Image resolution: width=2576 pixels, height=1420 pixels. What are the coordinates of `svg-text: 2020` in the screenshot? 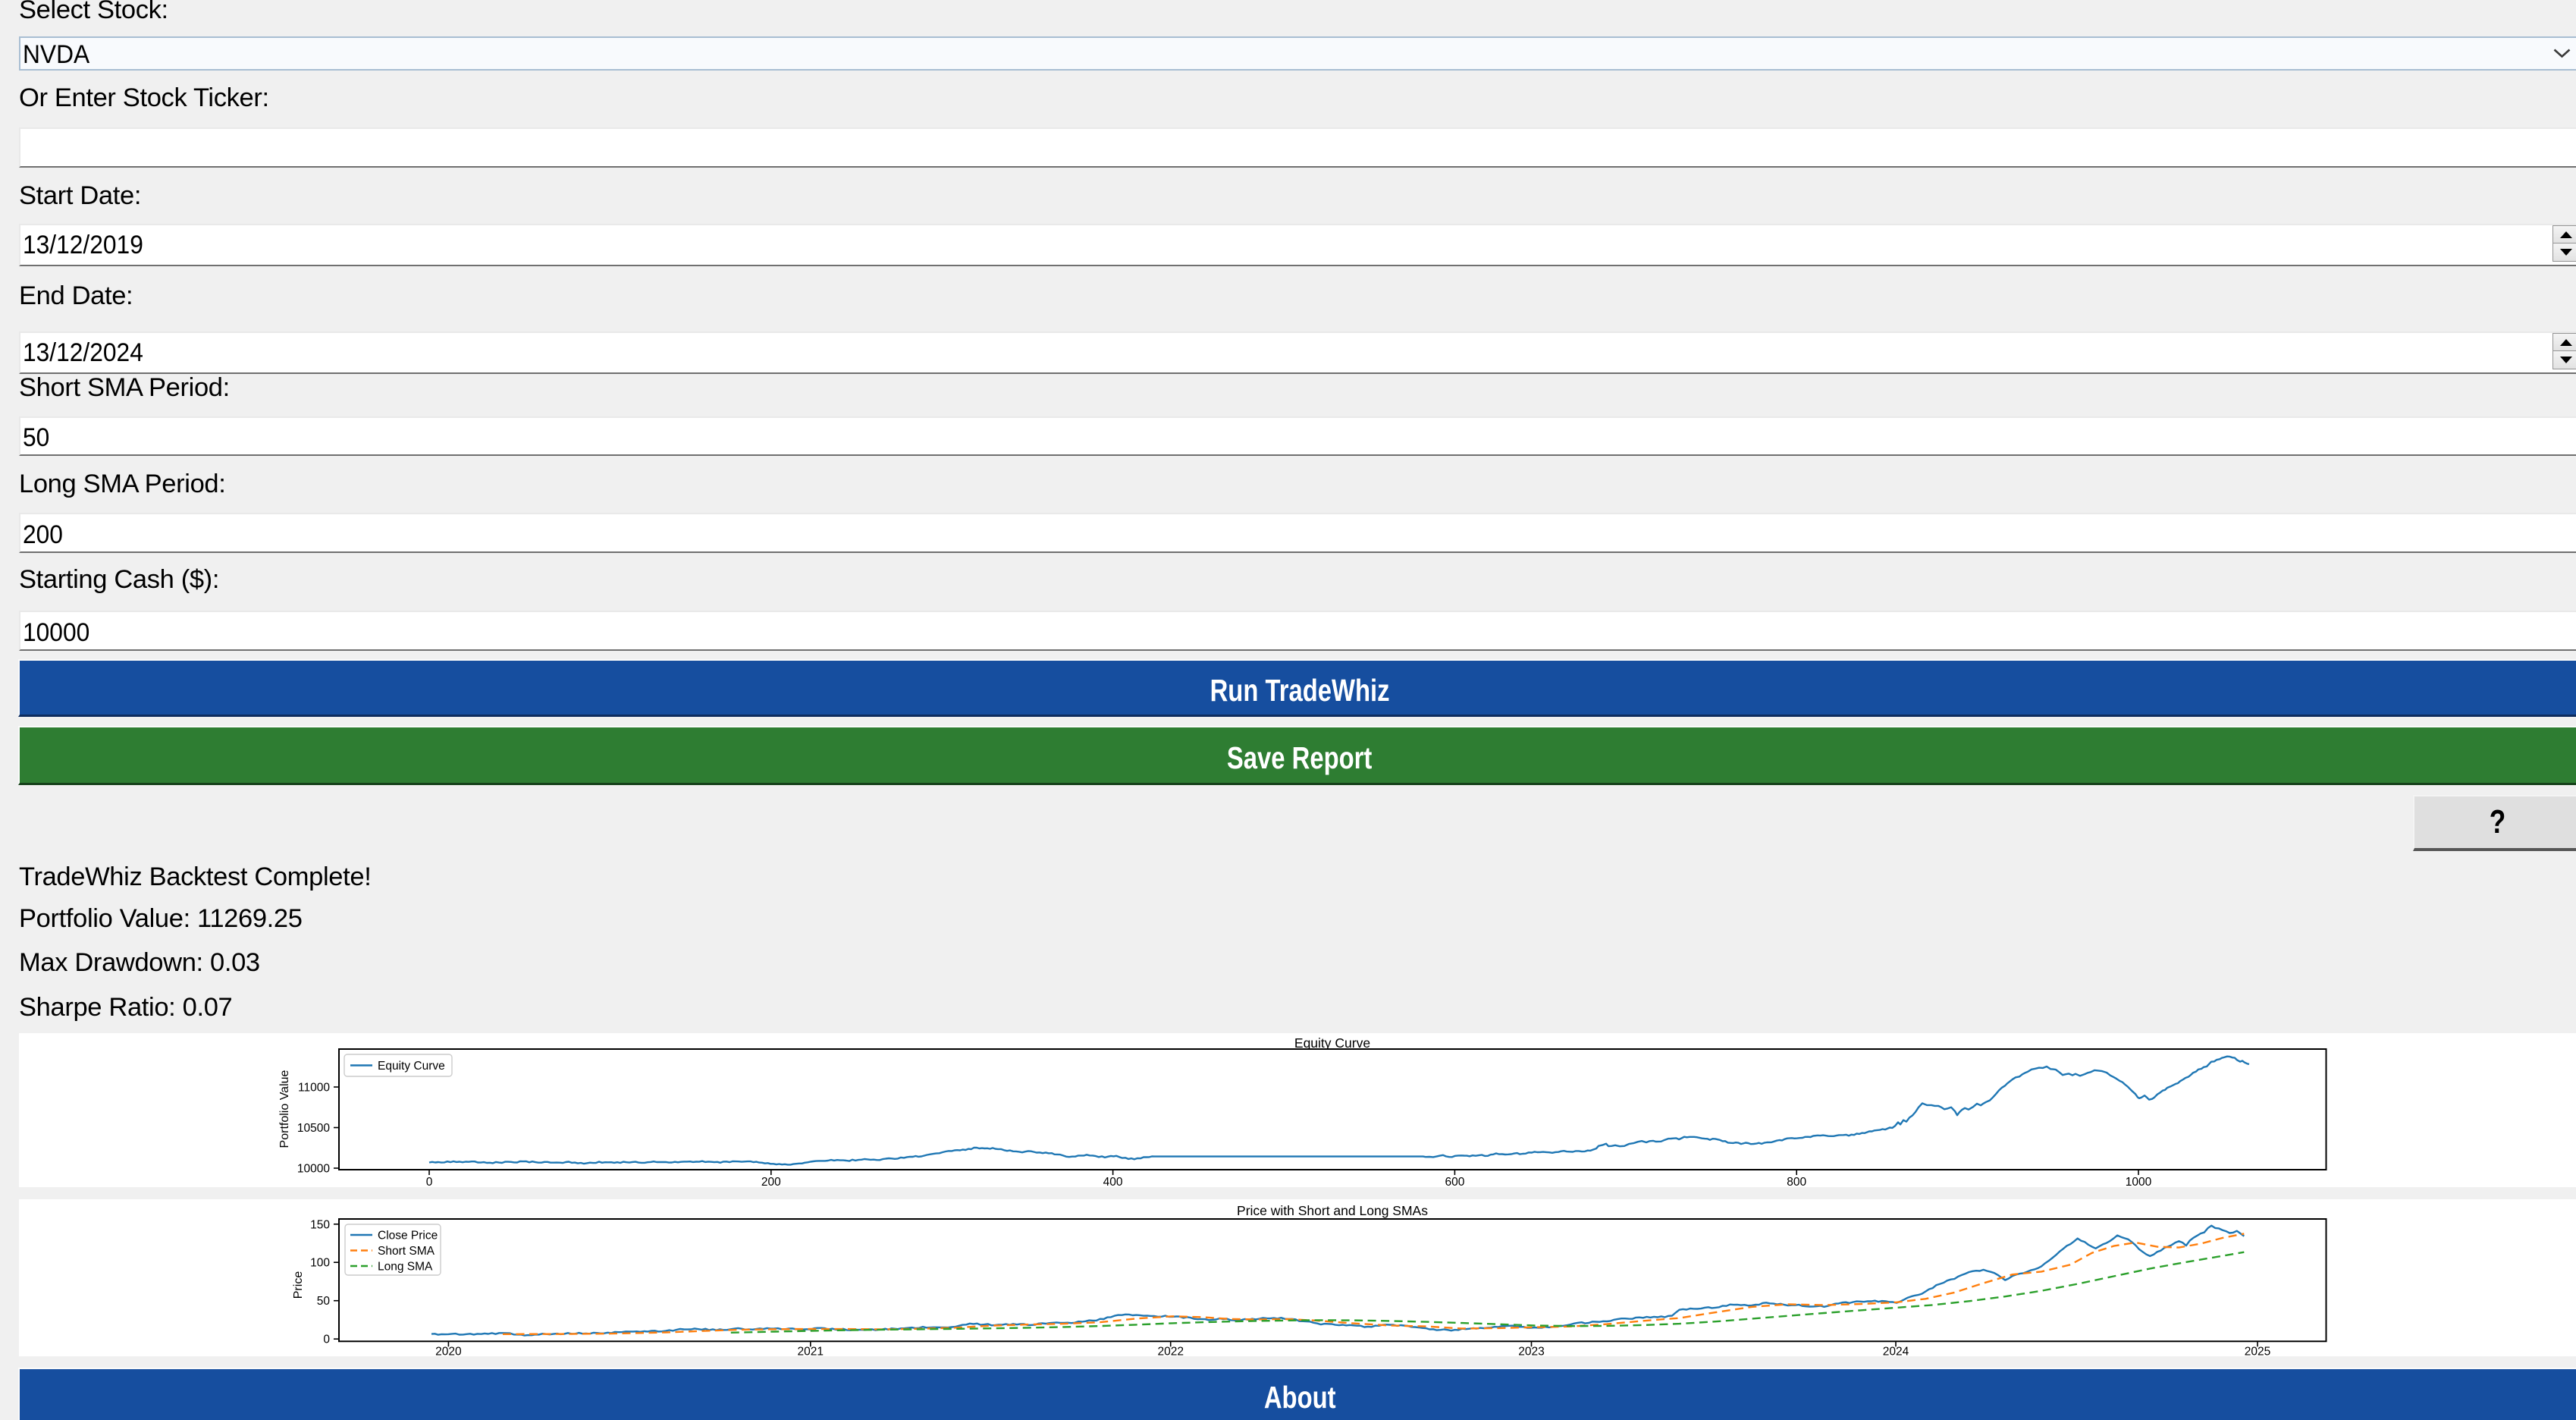 It's located at (448, 1350).